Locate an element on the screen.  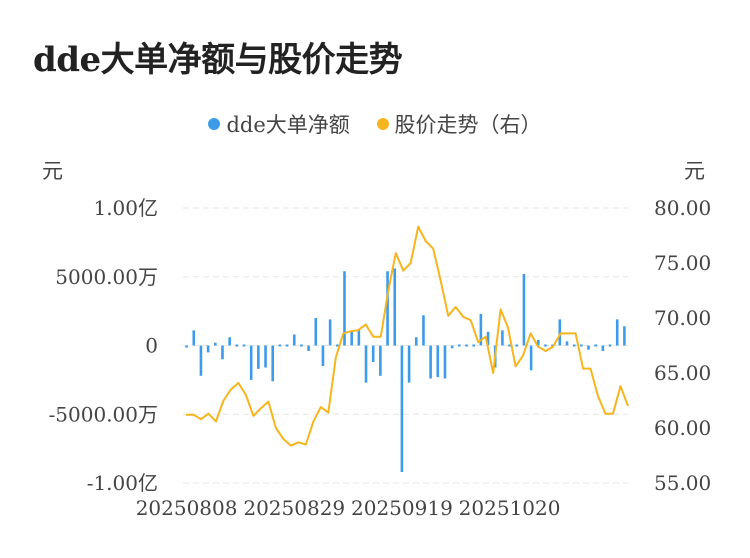
right-tick-label: 75.00 is located at coordinates (682, 263).